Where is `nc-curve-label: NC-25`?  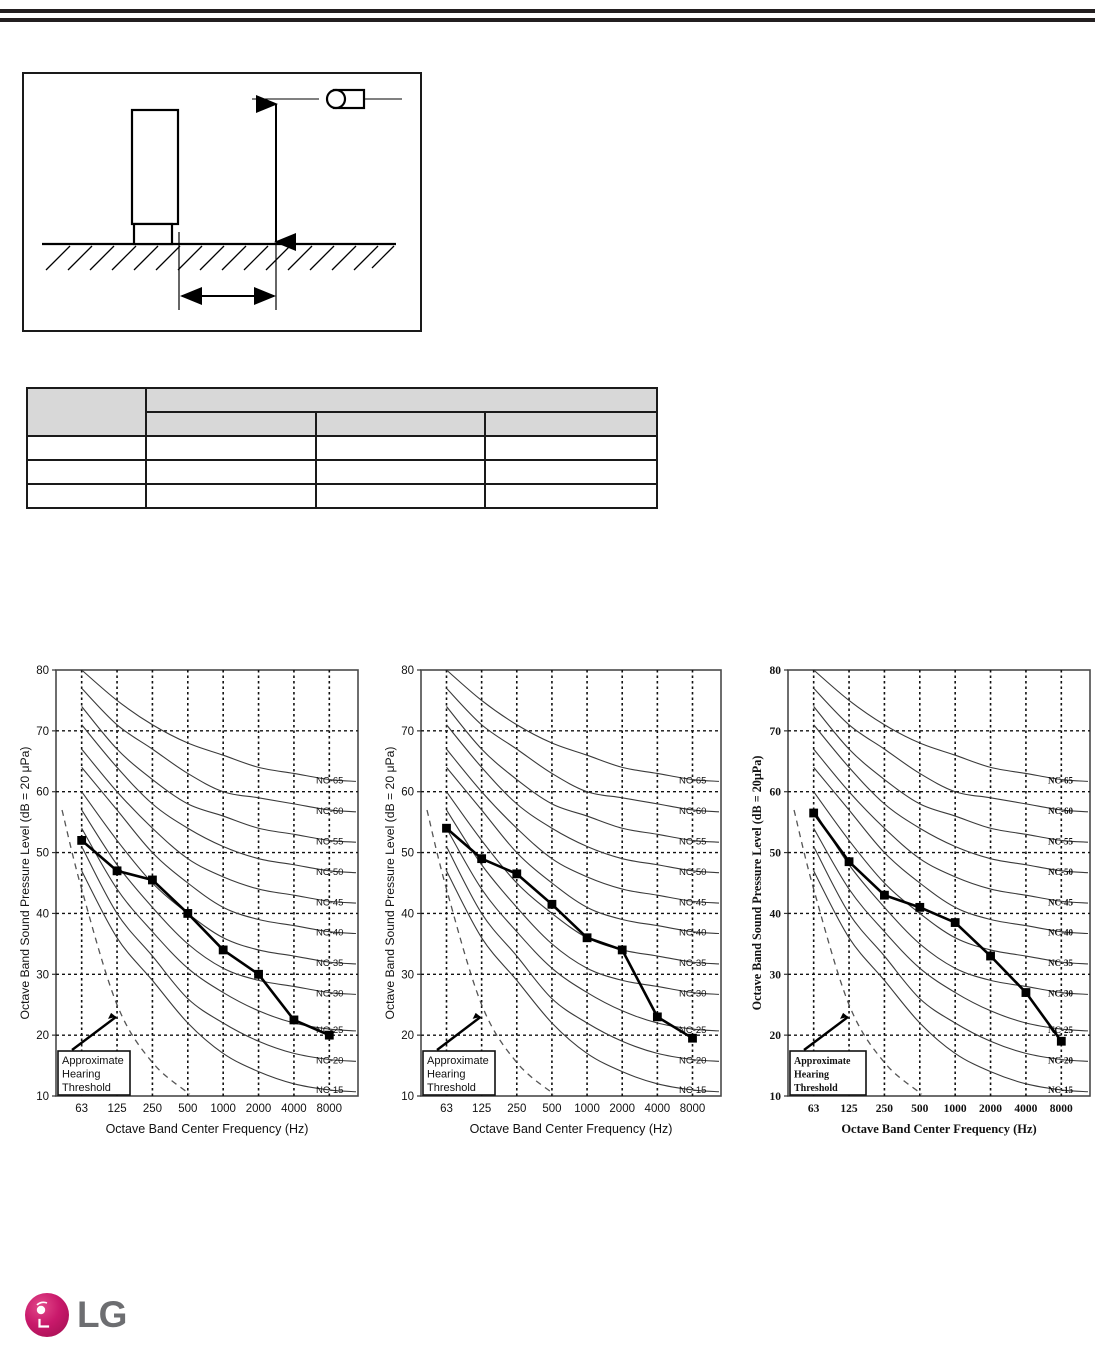 nc-curve-label: NC-25 is located at coordinates (692, 1030).